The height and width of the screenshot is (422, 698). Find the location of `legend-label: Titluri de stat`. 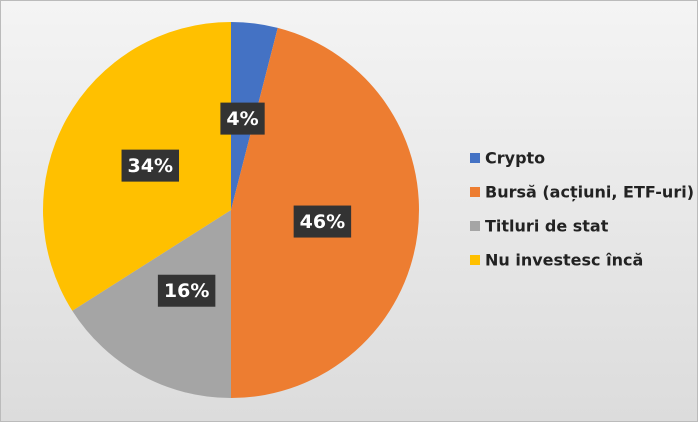

legend-label: Titluri de stat is located at coordinates (547, 226).